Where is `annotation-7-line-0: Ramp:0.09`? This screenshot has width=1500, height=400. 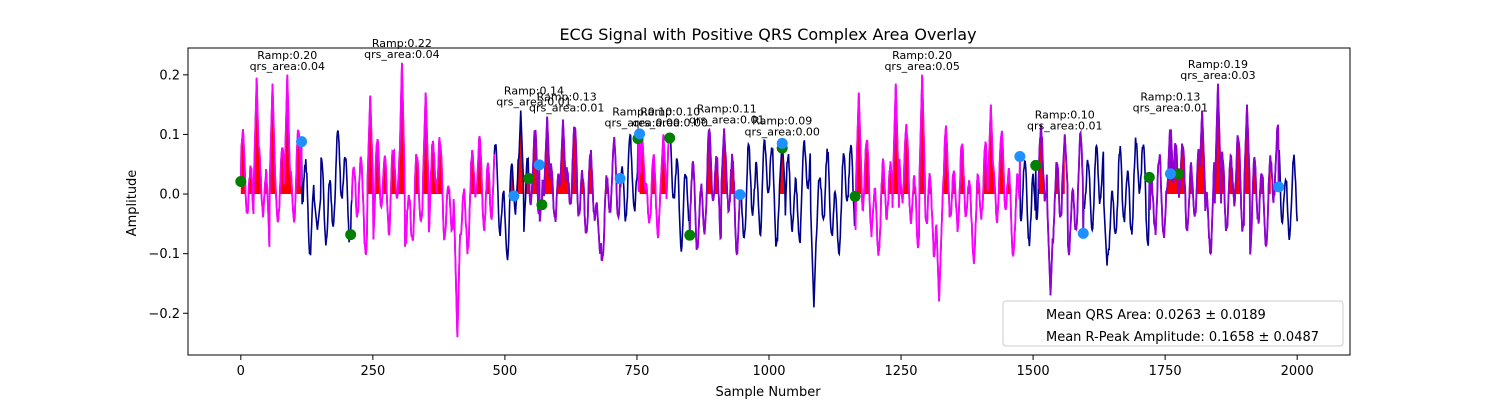 annotation-7-line-0: Ramp:0.09 is located at coordinates (782, 120).